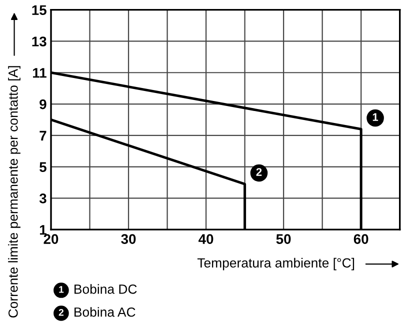 This screenshot has height=328, width=408. Describe the element at coordinates (206, 239) in the screenshot. I see `x-tick-label: 40` at that location.